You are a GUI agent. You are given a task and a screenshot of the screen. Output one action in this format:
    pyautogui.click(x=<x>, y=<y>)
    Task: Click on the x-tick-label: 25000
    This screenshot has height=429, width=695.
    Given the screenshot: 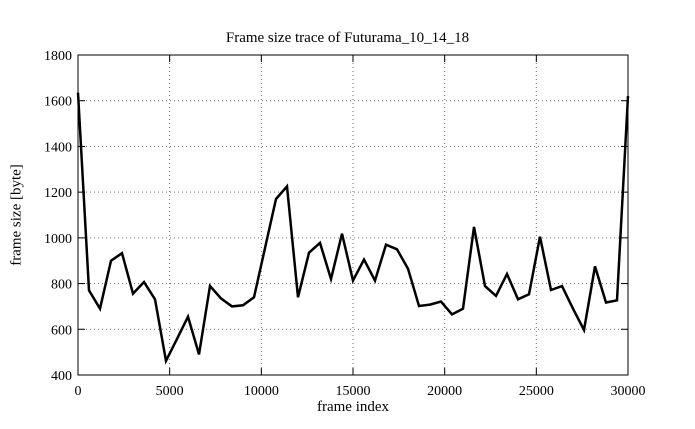 What is the action you would take?
    pyautogui.click(x=536, y=391)
    